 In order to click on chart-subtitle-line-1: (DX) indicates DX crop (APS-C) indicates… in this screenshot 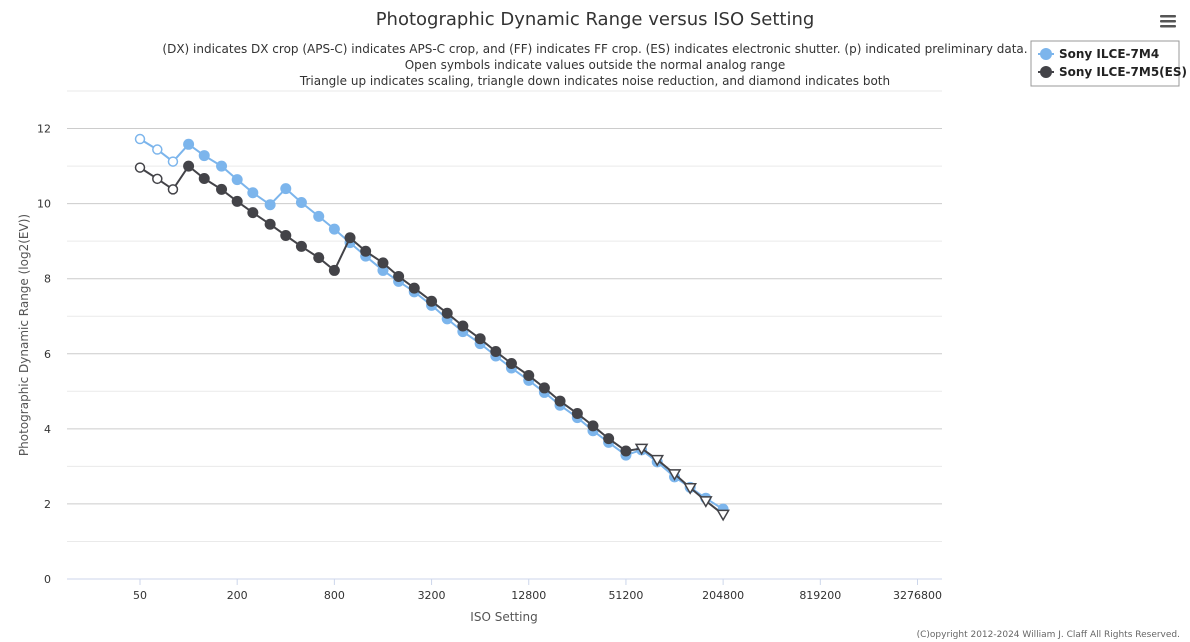, I will do `click(594, 49)`.